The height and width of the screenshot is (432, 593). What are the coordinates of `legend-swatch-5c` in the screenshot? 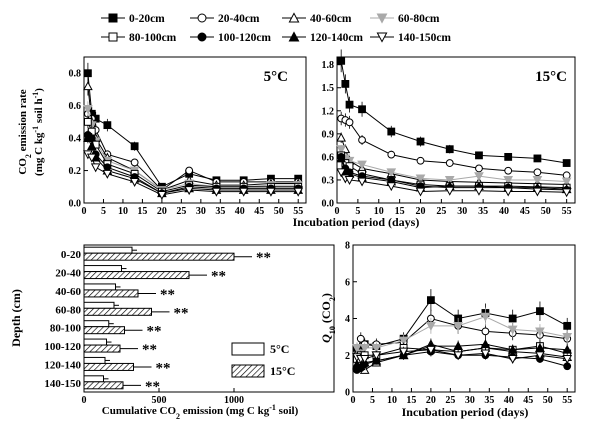 It's located at (248, 349).